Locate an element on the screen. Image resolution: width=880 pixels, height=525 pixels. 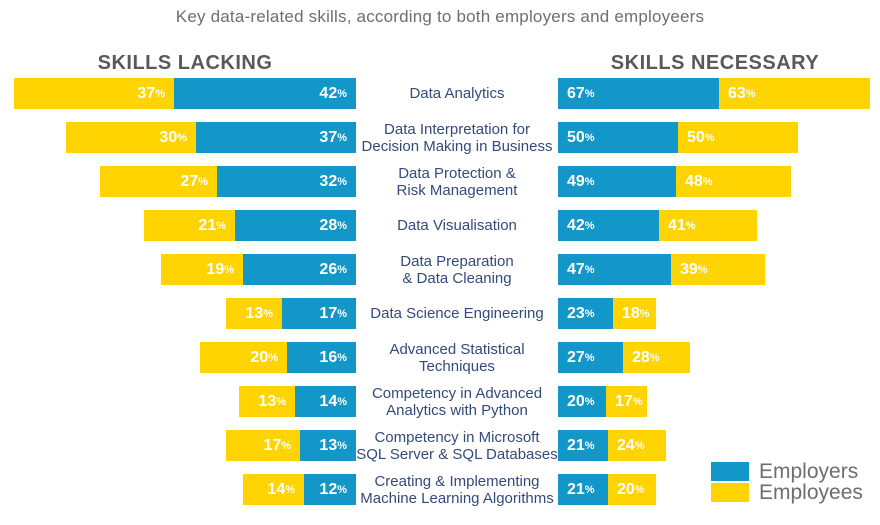
bar-segment: 19% is located at coordinates (202, 269).